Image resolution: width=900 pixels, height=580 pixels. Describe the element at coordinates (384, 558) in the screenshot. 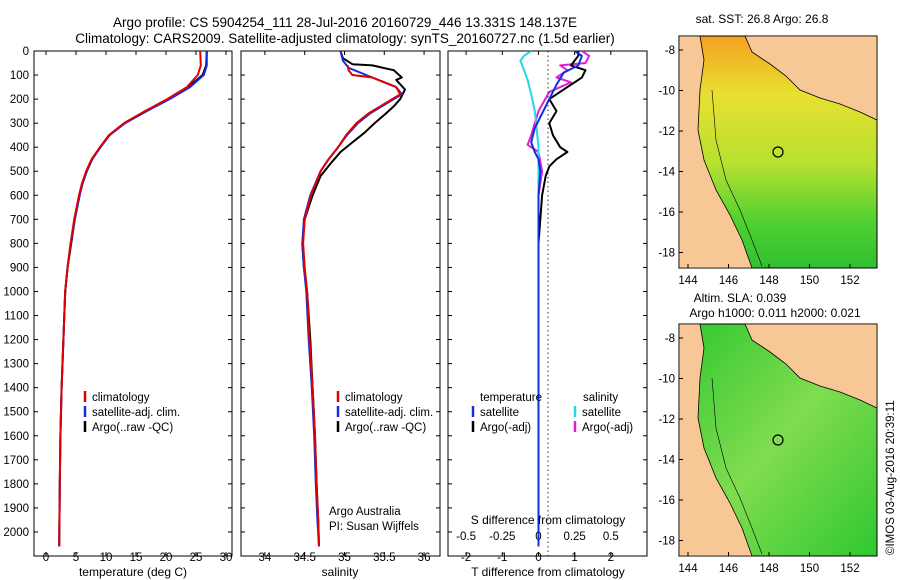

I see `salinity-x-tick-label: 35.5` at that location.